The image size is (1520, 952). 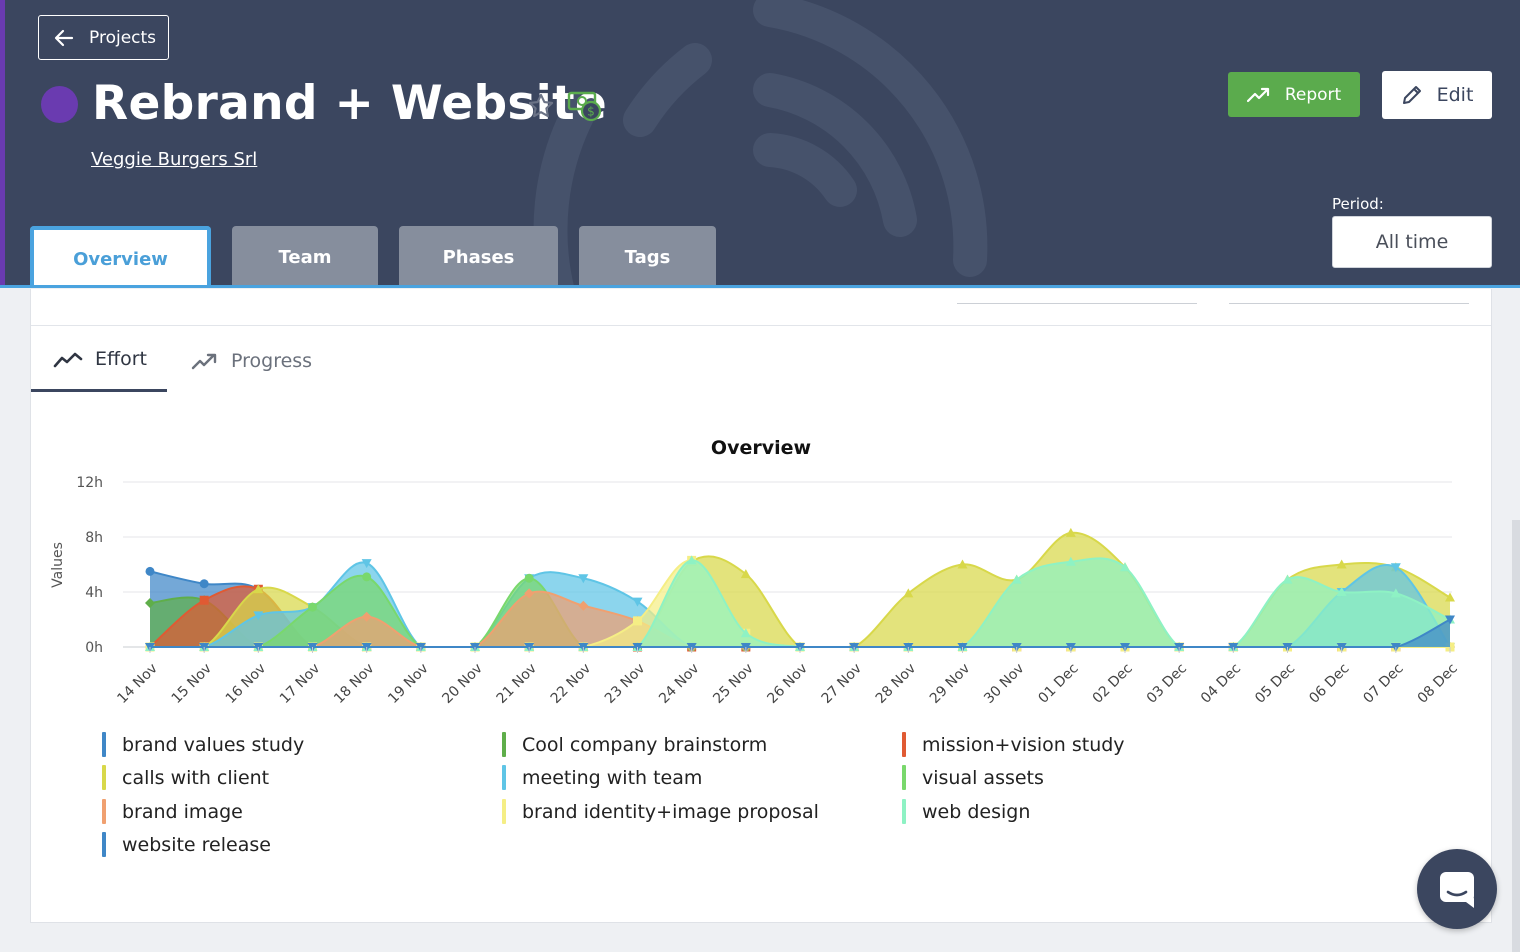 I want to click on legend-label: calls with client, so click(x=196, y=777).